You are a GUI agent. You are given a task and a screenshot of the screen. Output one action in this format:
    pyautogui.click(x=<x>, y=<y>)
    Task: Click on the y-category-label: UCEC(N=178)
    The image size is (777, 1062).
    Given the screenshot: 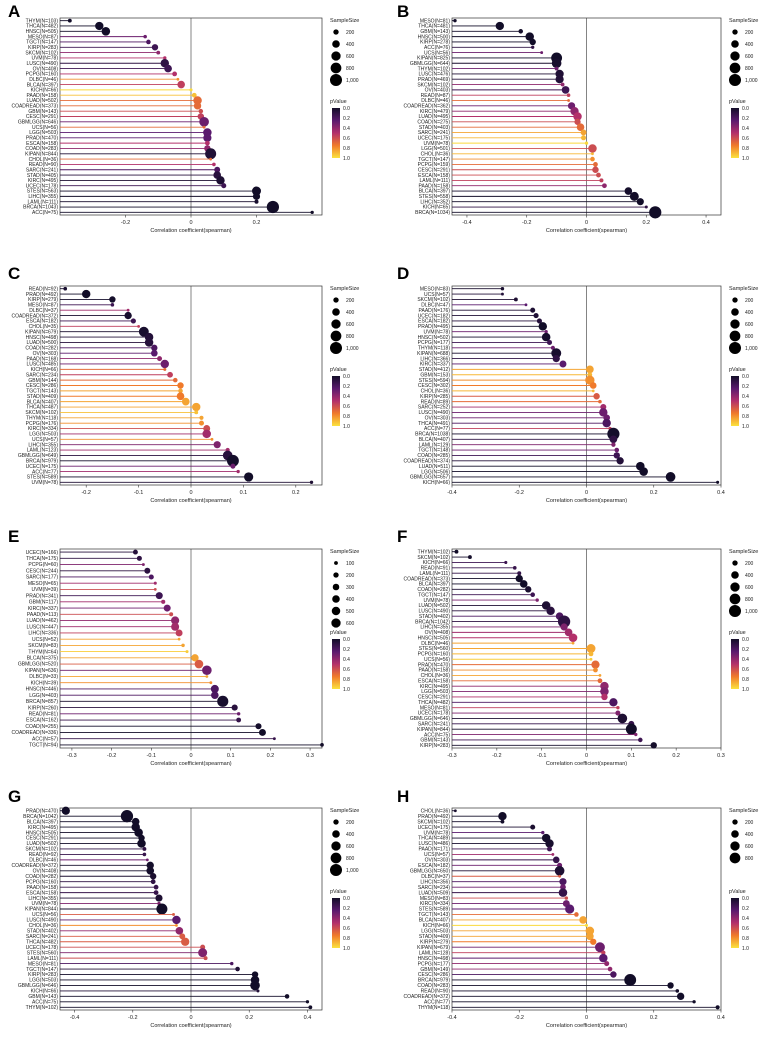 What is the action you would take?
    pyautogui.click(x=434, y=714)
    